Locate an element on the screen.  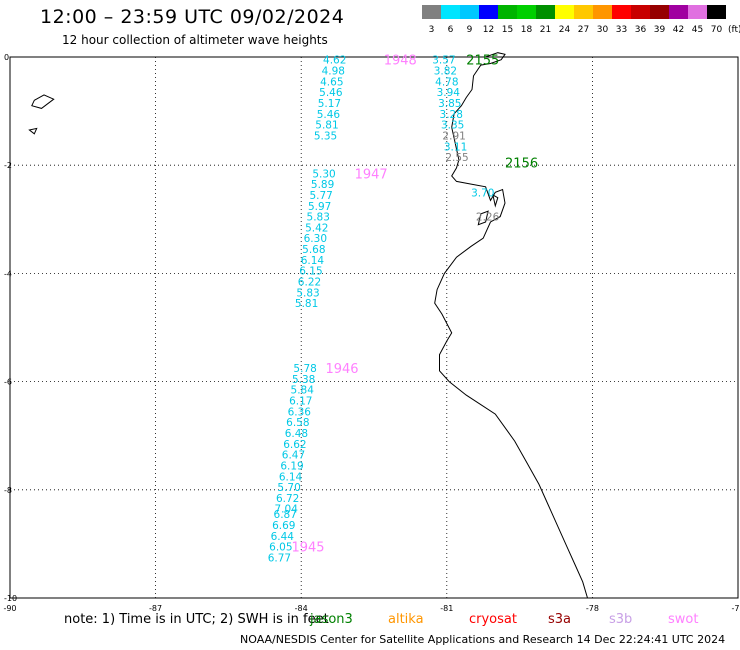
wave-height-label: 6.69 is located at coordinates (283, 526).